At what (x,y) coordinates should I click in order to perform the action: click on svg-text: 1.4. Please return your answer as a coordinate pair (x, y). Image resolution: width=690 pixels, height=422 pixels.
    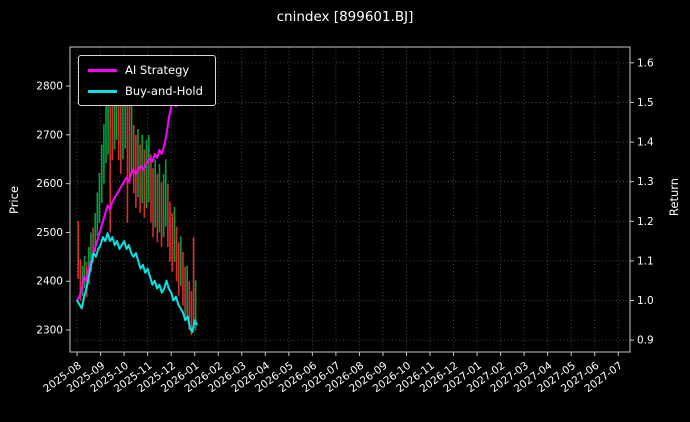
    Looking at the image, I should click on (645, 143).